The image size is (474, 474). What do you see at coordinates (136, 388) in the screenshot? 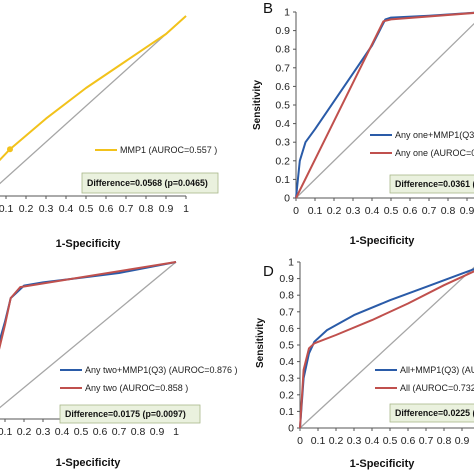
I see `legend-label: Any two (AUROC=0.858 )` at bounding box center [136, 388].